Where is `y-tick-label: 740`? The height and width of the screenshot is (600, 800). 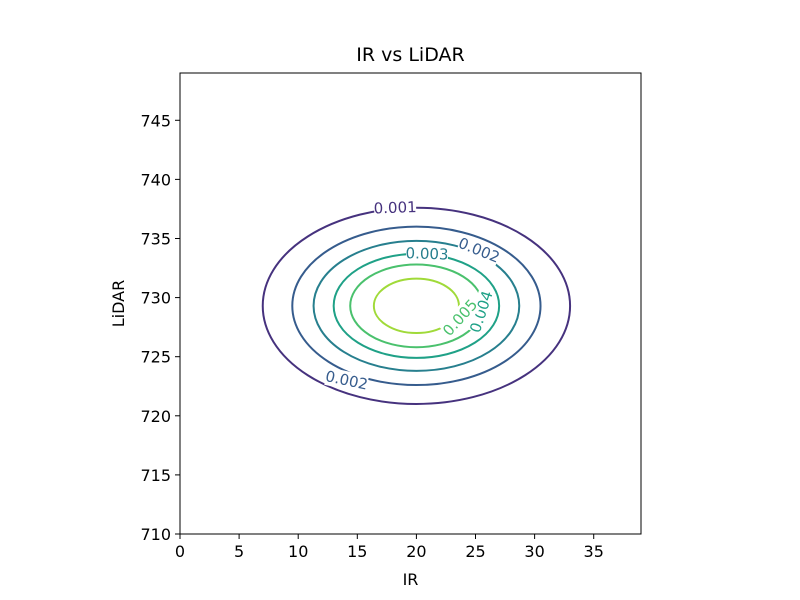
y-tick-label: 740 is located at coordinates (155, 179).